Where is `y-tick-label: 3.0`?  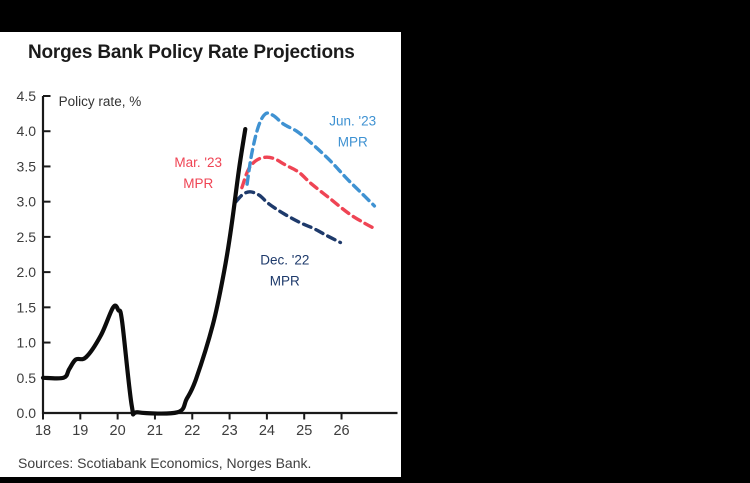
y-tick-label: 3.0 is located at coordinates (27, 202).